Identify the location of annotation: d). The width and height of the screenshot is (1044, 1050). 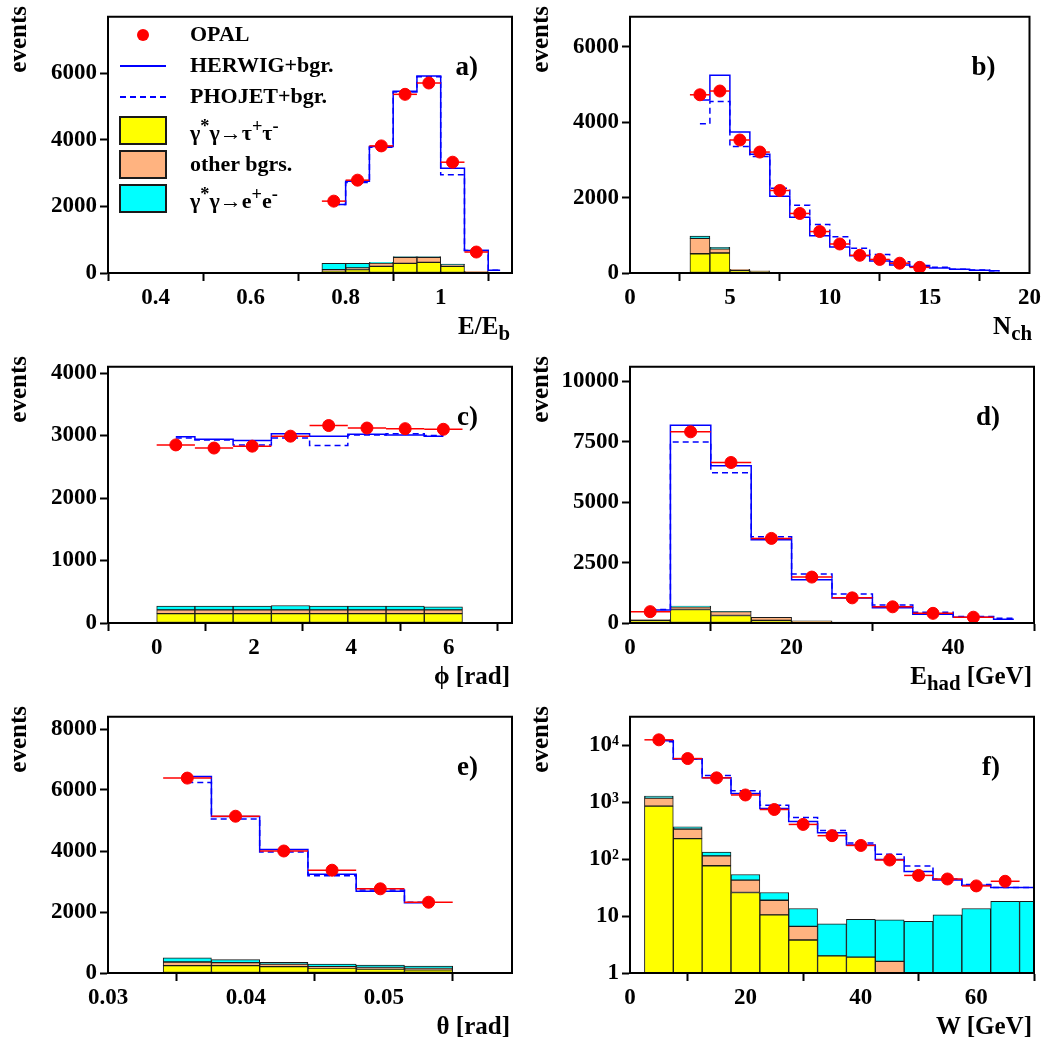
(987, 416).